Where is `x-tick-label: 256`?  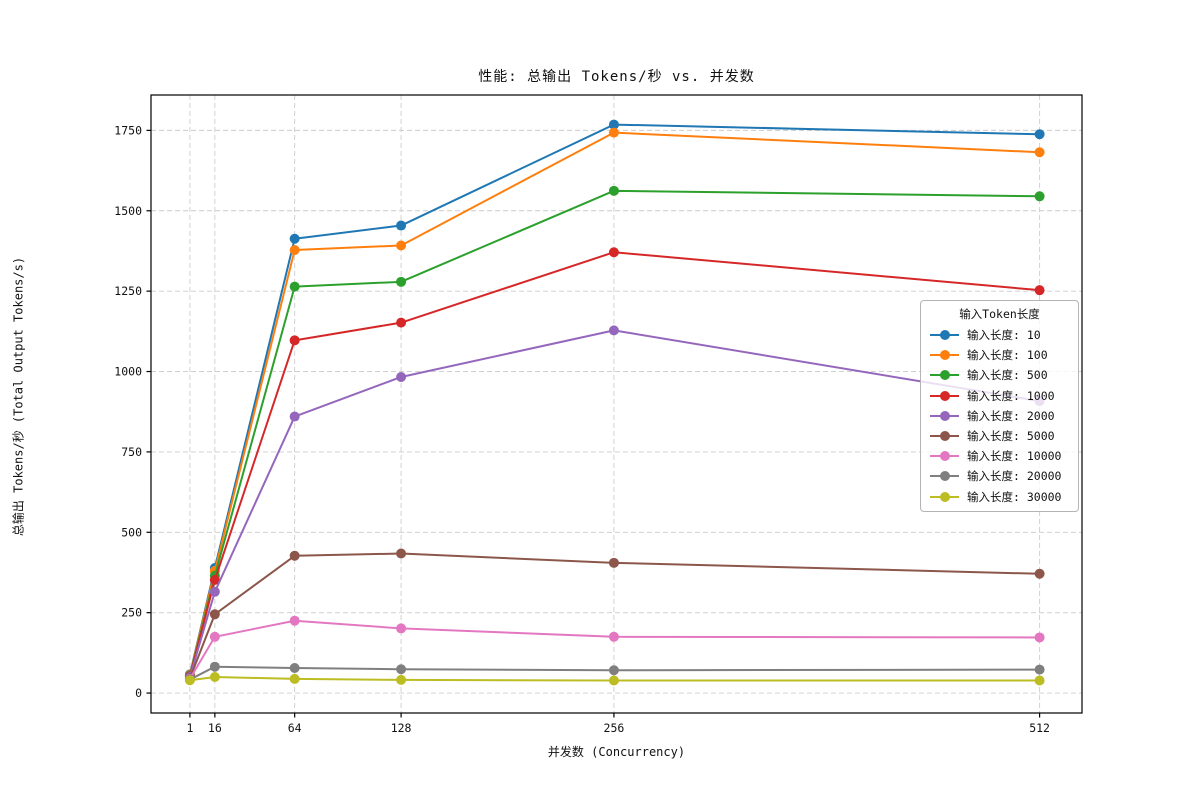 x-tick-label: 256 is located at coordinates (614, 728).